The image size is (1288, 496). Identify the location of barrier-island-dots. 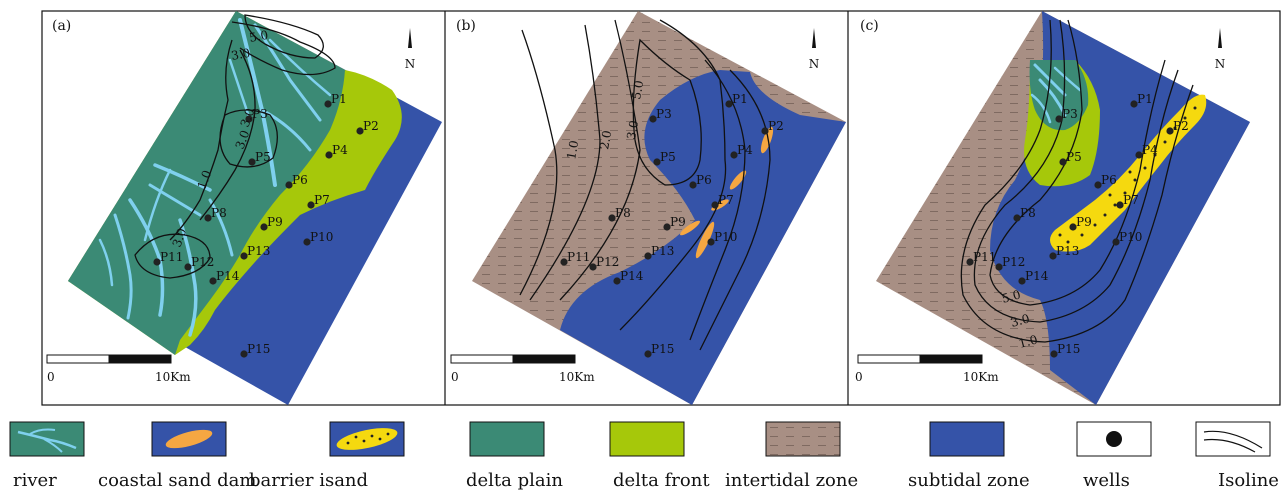
(1127, 175).